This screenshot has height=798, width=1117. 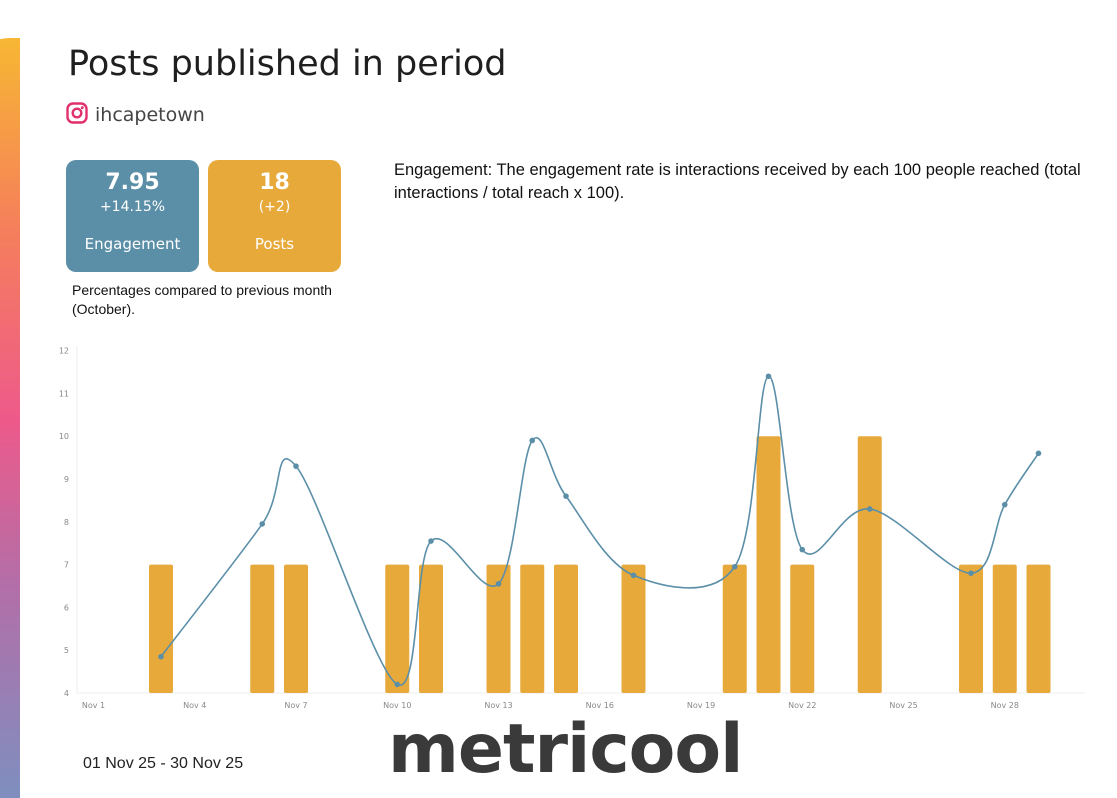 I want to click on engagement-value: 7.95, so click(x=132, y=182).